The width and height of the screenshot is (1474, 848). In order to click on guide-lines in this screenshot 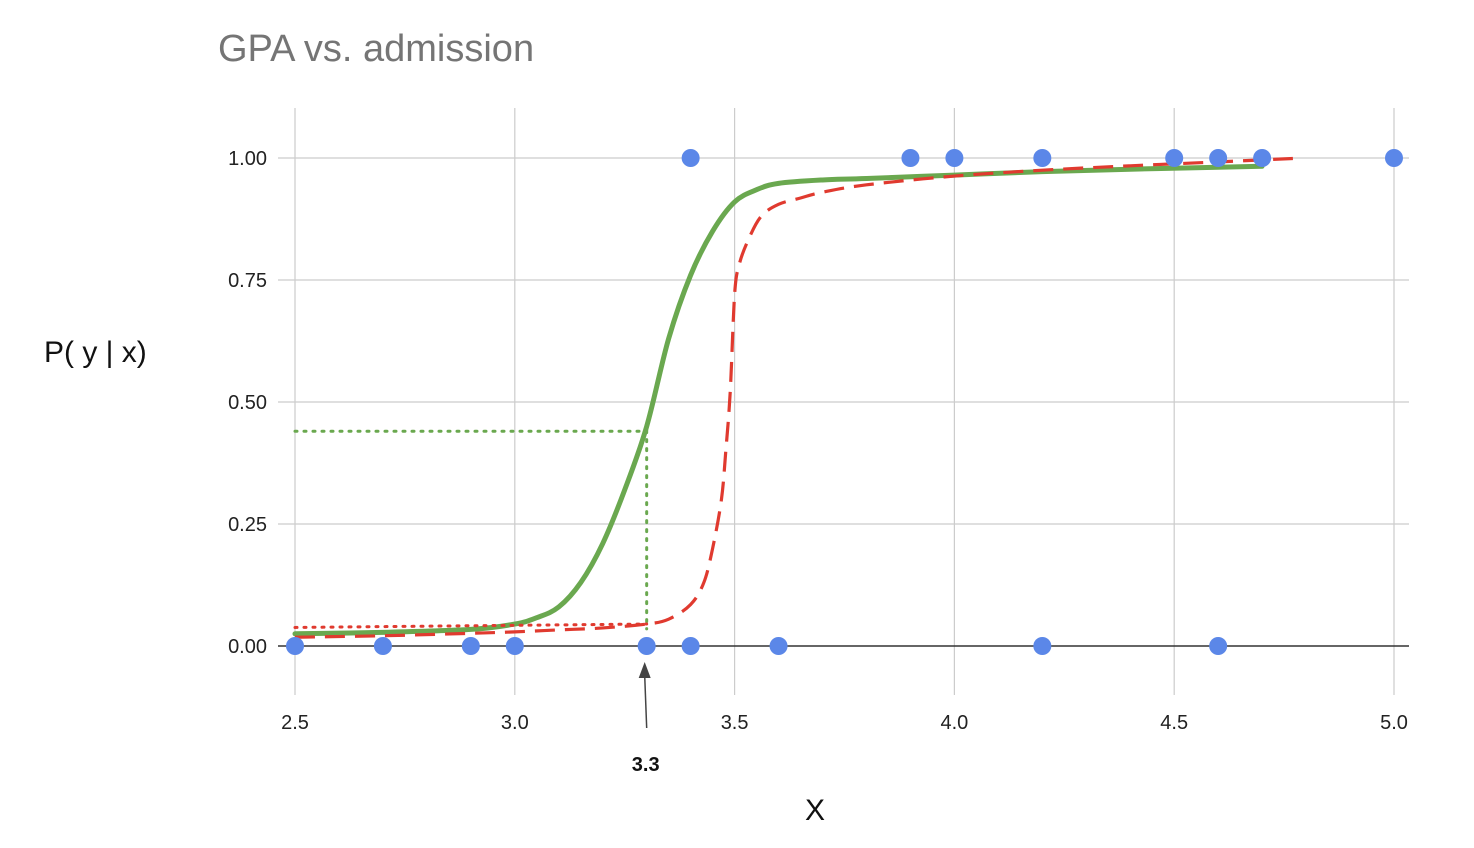, I will do `click(471, 530)`.